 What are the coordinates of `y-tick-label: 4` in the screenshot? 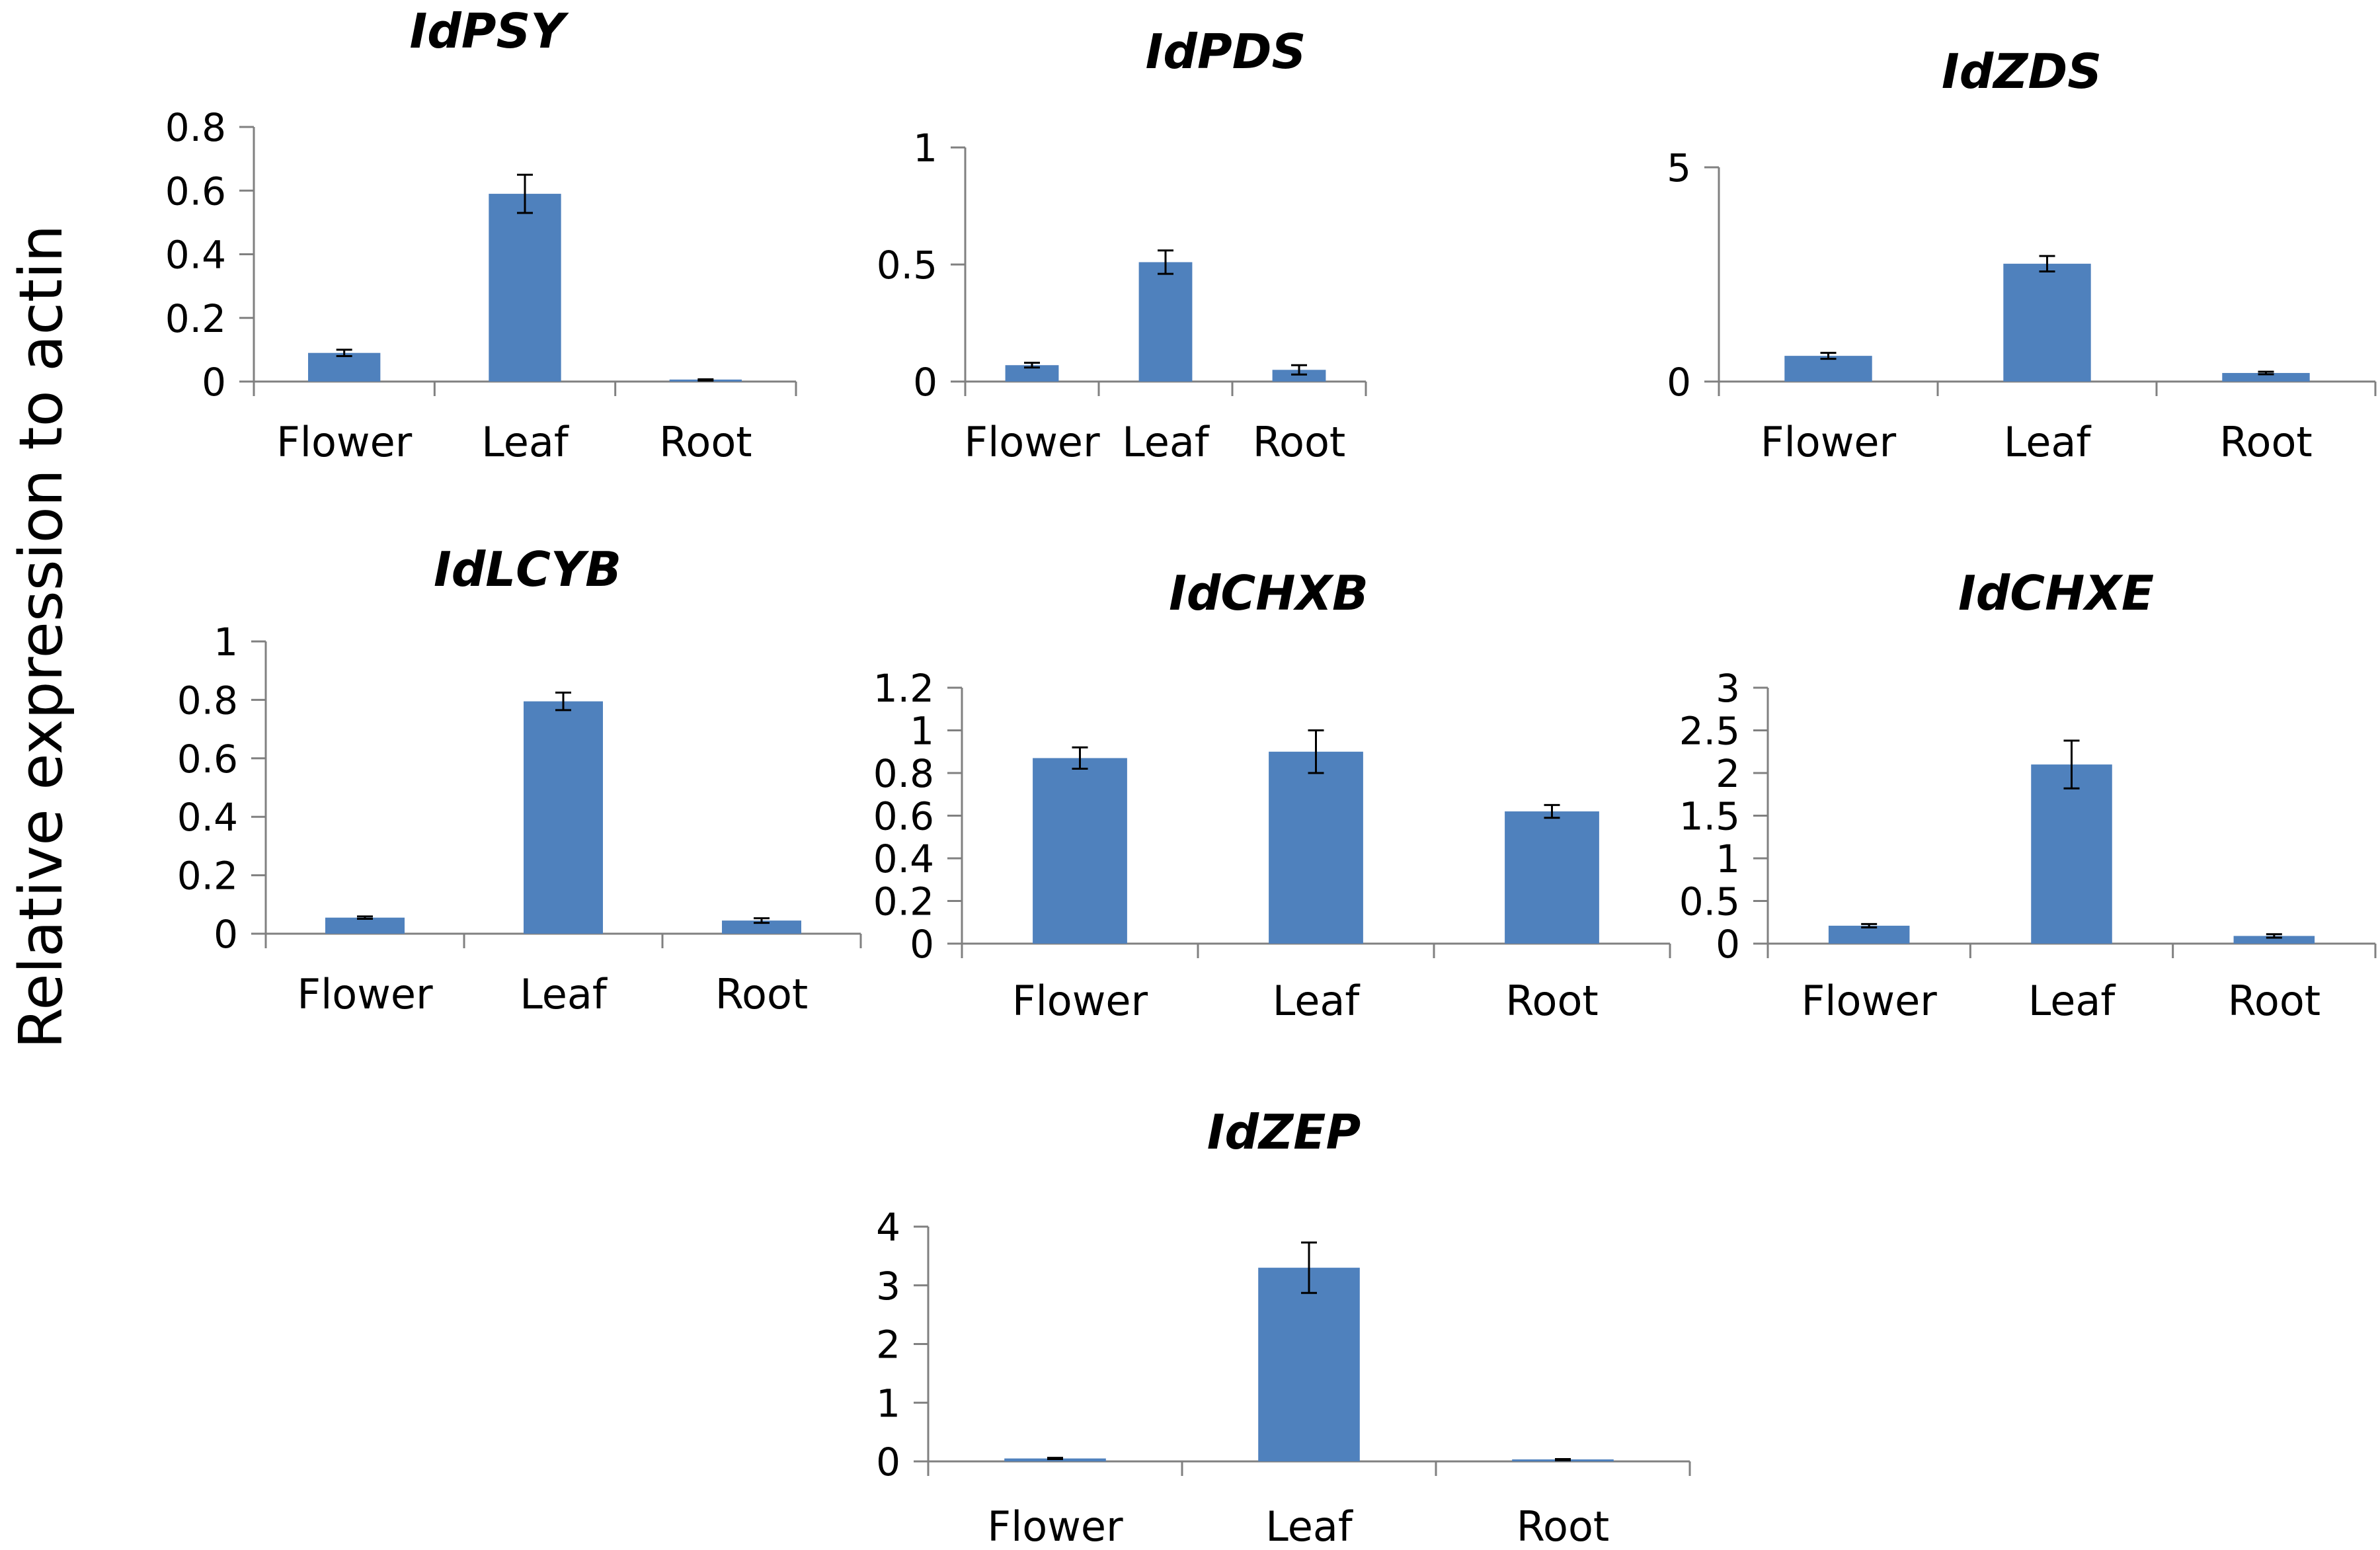 It's located at (888, 1227).